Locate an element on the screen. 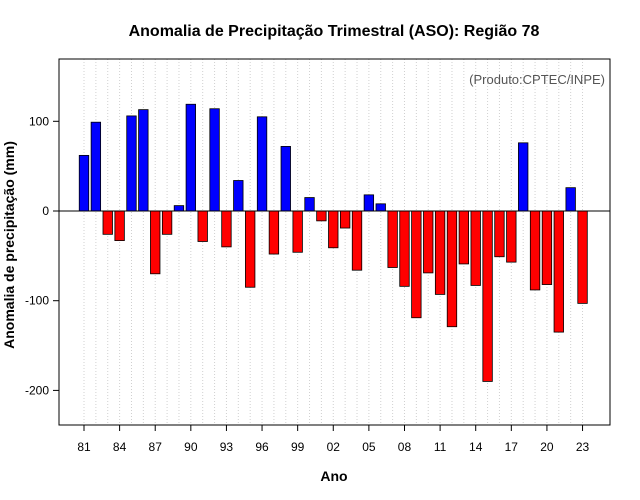 The height and width of the screenshot is (500, 640). x-tick-label: 84 is located at coordinates (120, 447).